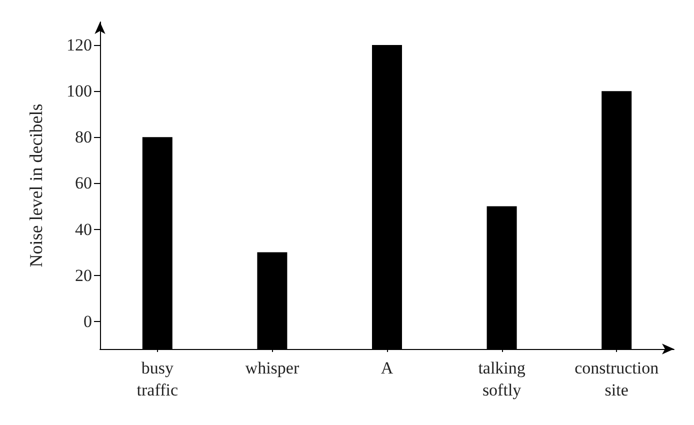 The image size is (694, 425). Describe the element at coordinates (36, 186) in the screenshot. I see `y-axis-title: Noise level in decibels` at that location.